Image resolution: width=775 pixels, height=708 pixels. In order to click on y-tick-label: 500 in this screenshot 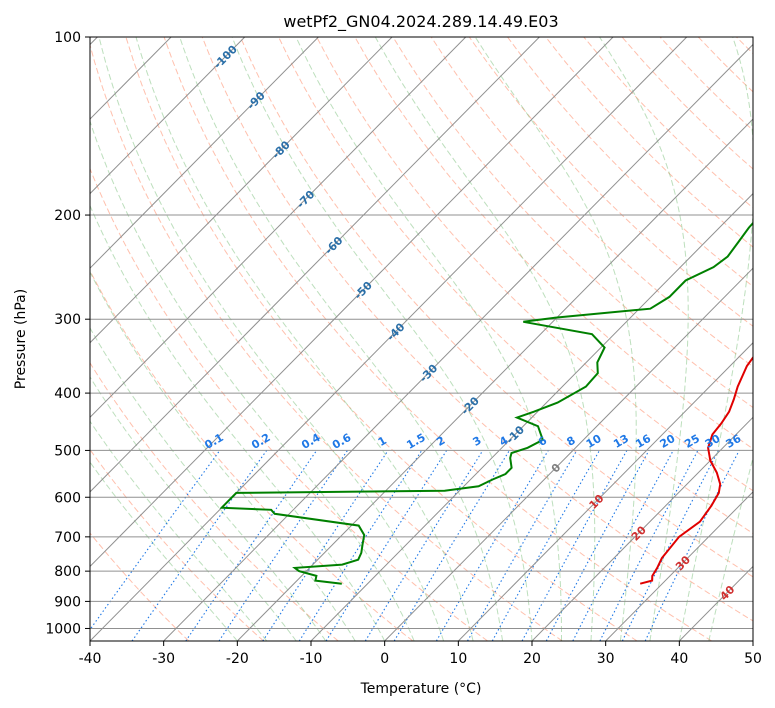, I will do `click(67, 451)`.